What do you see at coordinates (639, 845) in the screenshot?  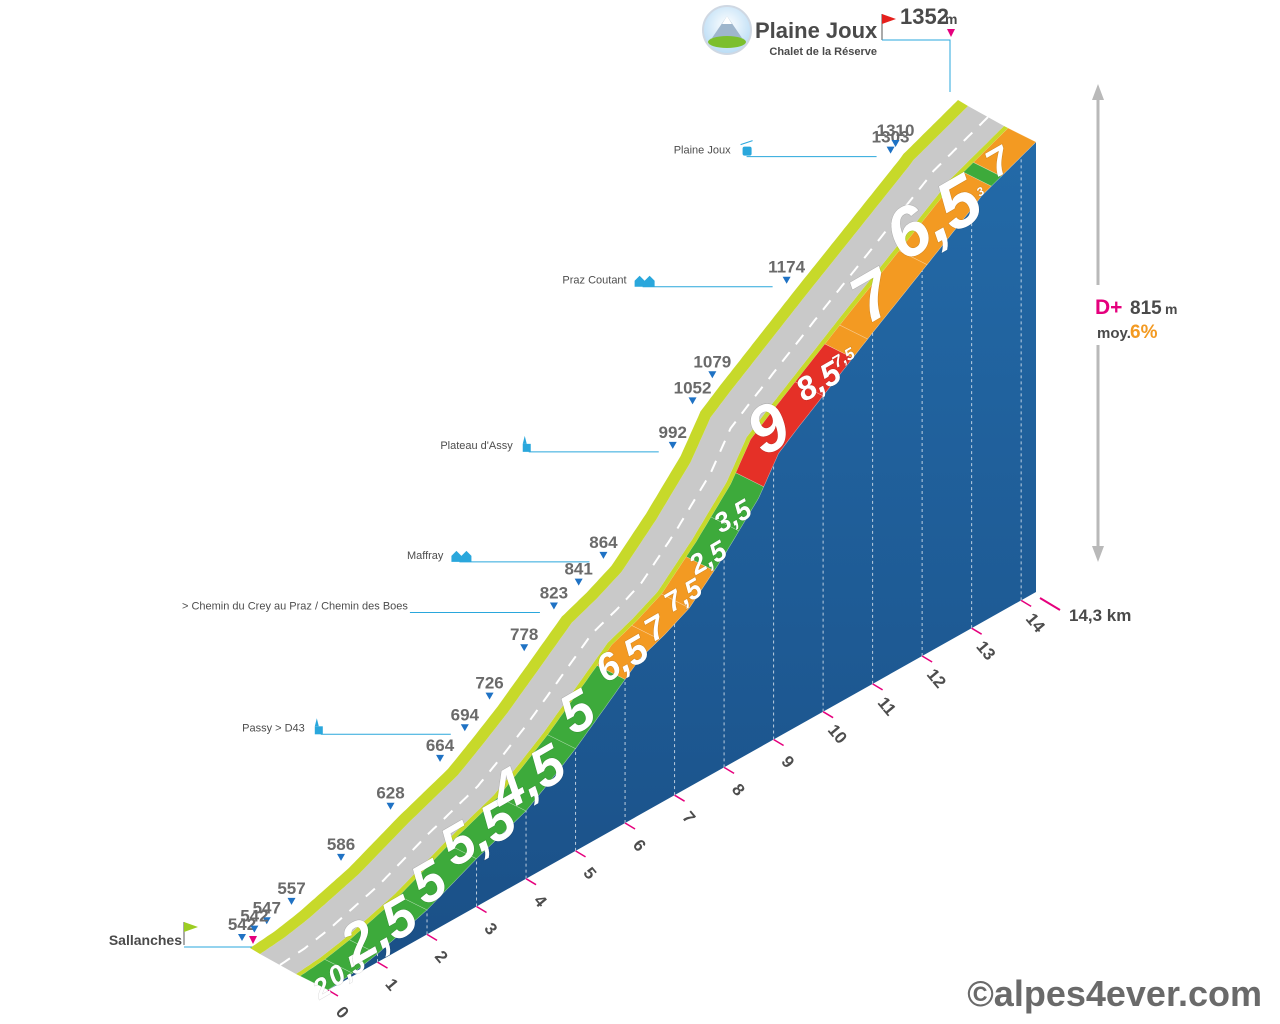 I see `km-tick-label: 6` at bounding box center [639, 845].